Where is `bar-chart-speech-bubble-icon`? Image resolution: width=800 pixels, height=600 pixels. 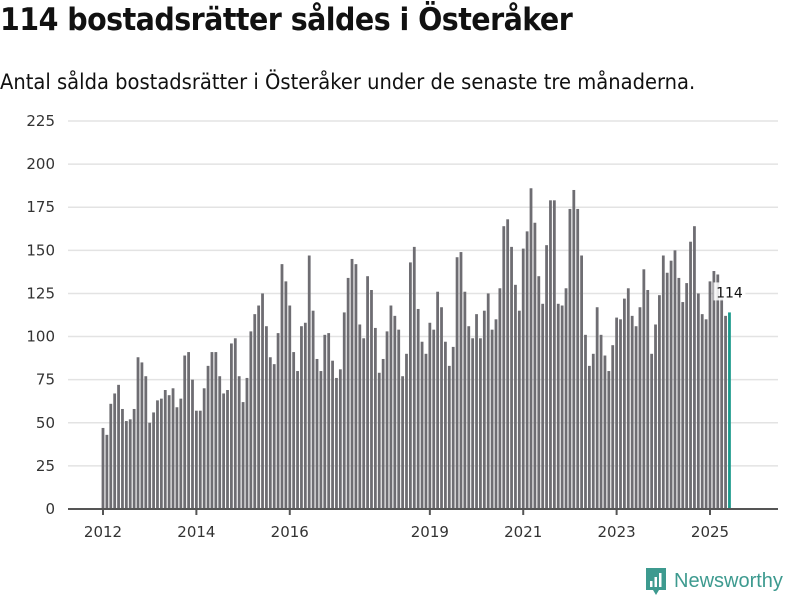 bar-chart-speech-bubble-icon is located at coordinates (656, 581).